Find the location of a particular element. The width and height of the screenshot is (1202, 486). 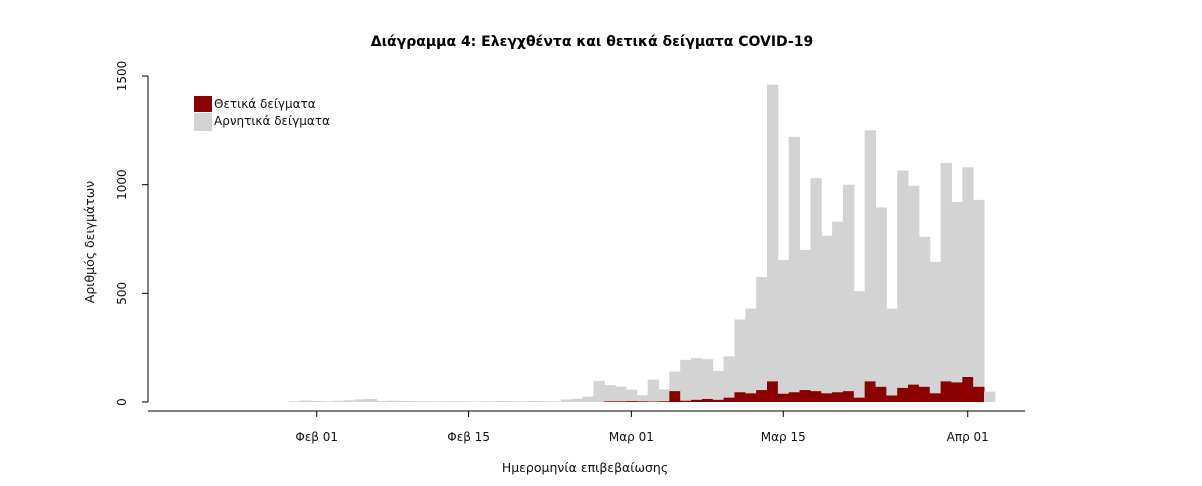

y-axis: 0 500 1000 1500 is located at coordinates (132, 233).